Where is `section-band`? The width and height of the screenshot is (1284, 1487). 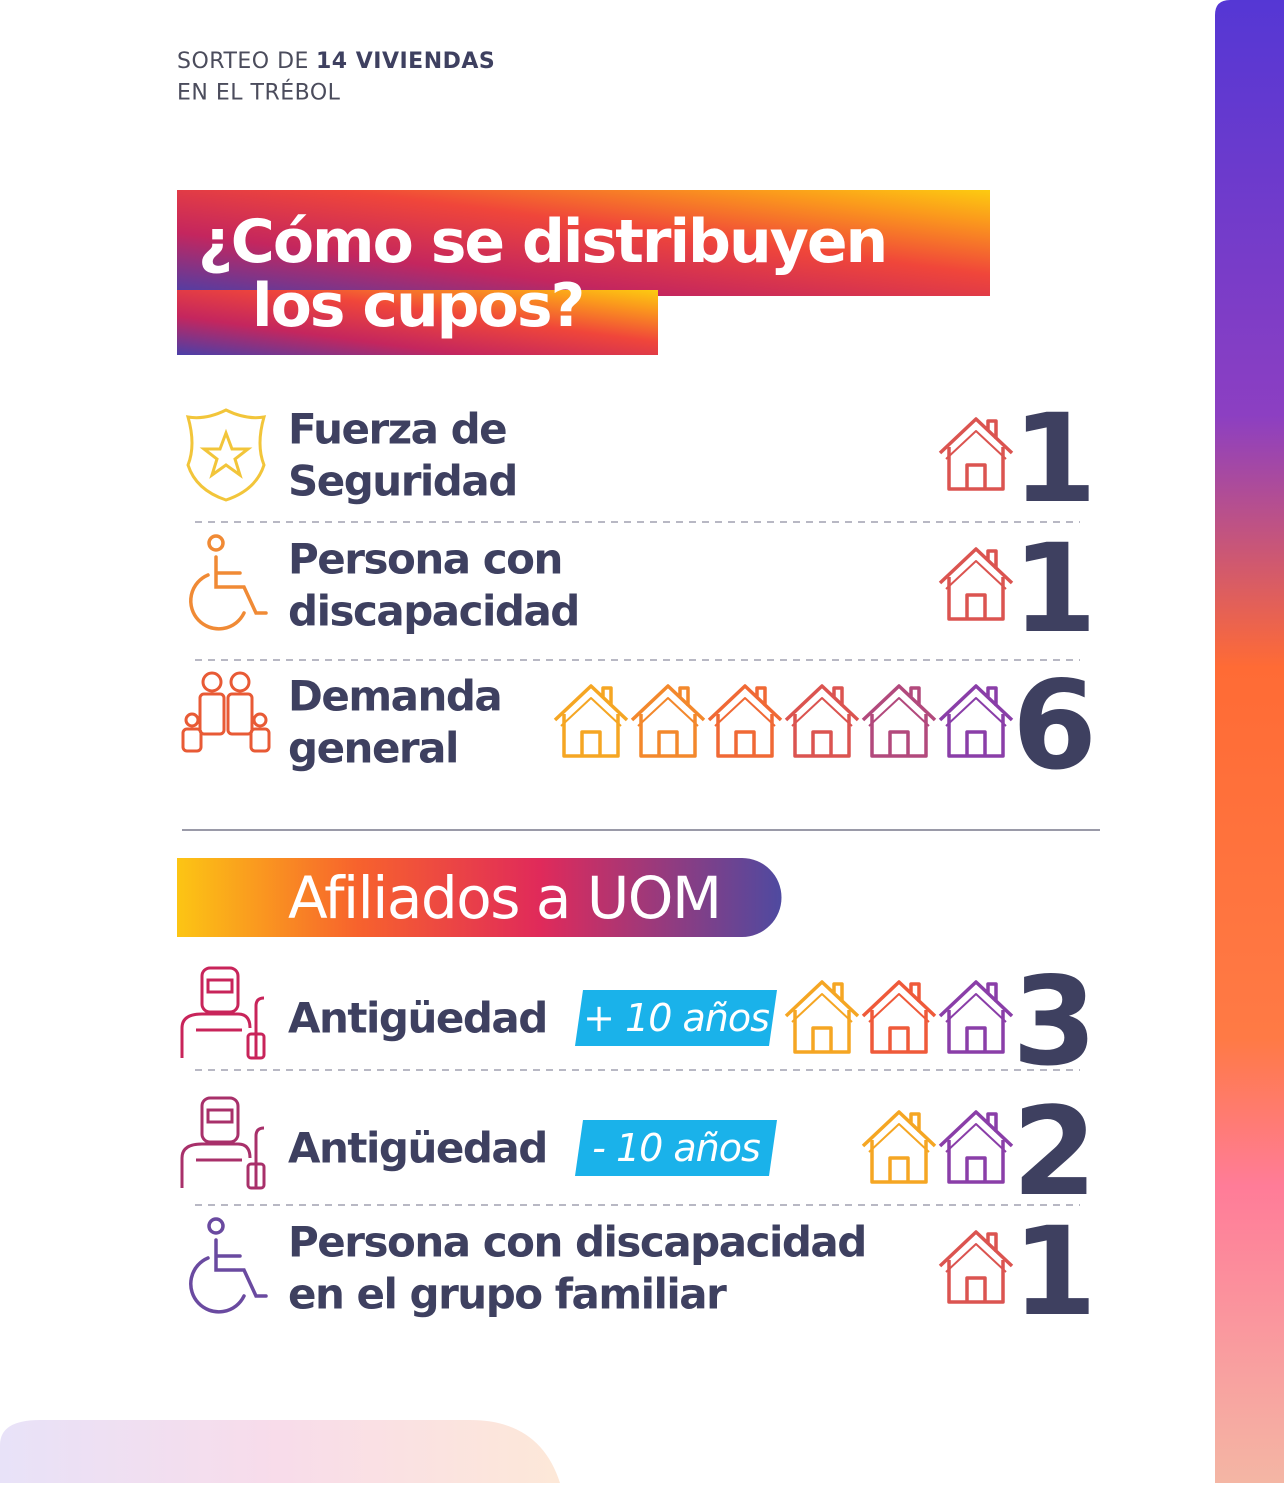 section-band is located at coordinates (479, 897).